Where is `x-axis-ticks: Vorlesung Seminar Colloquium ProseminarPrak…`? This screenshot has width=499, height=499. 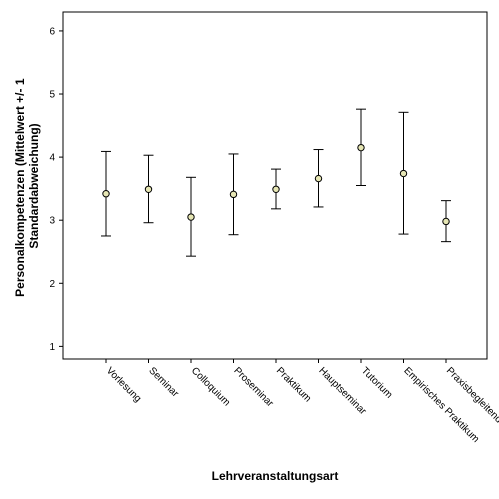
x-axis-ticks: Vorlesung Seminar Colloquium ProseminarPrak… is located at coordinates (301, 402).